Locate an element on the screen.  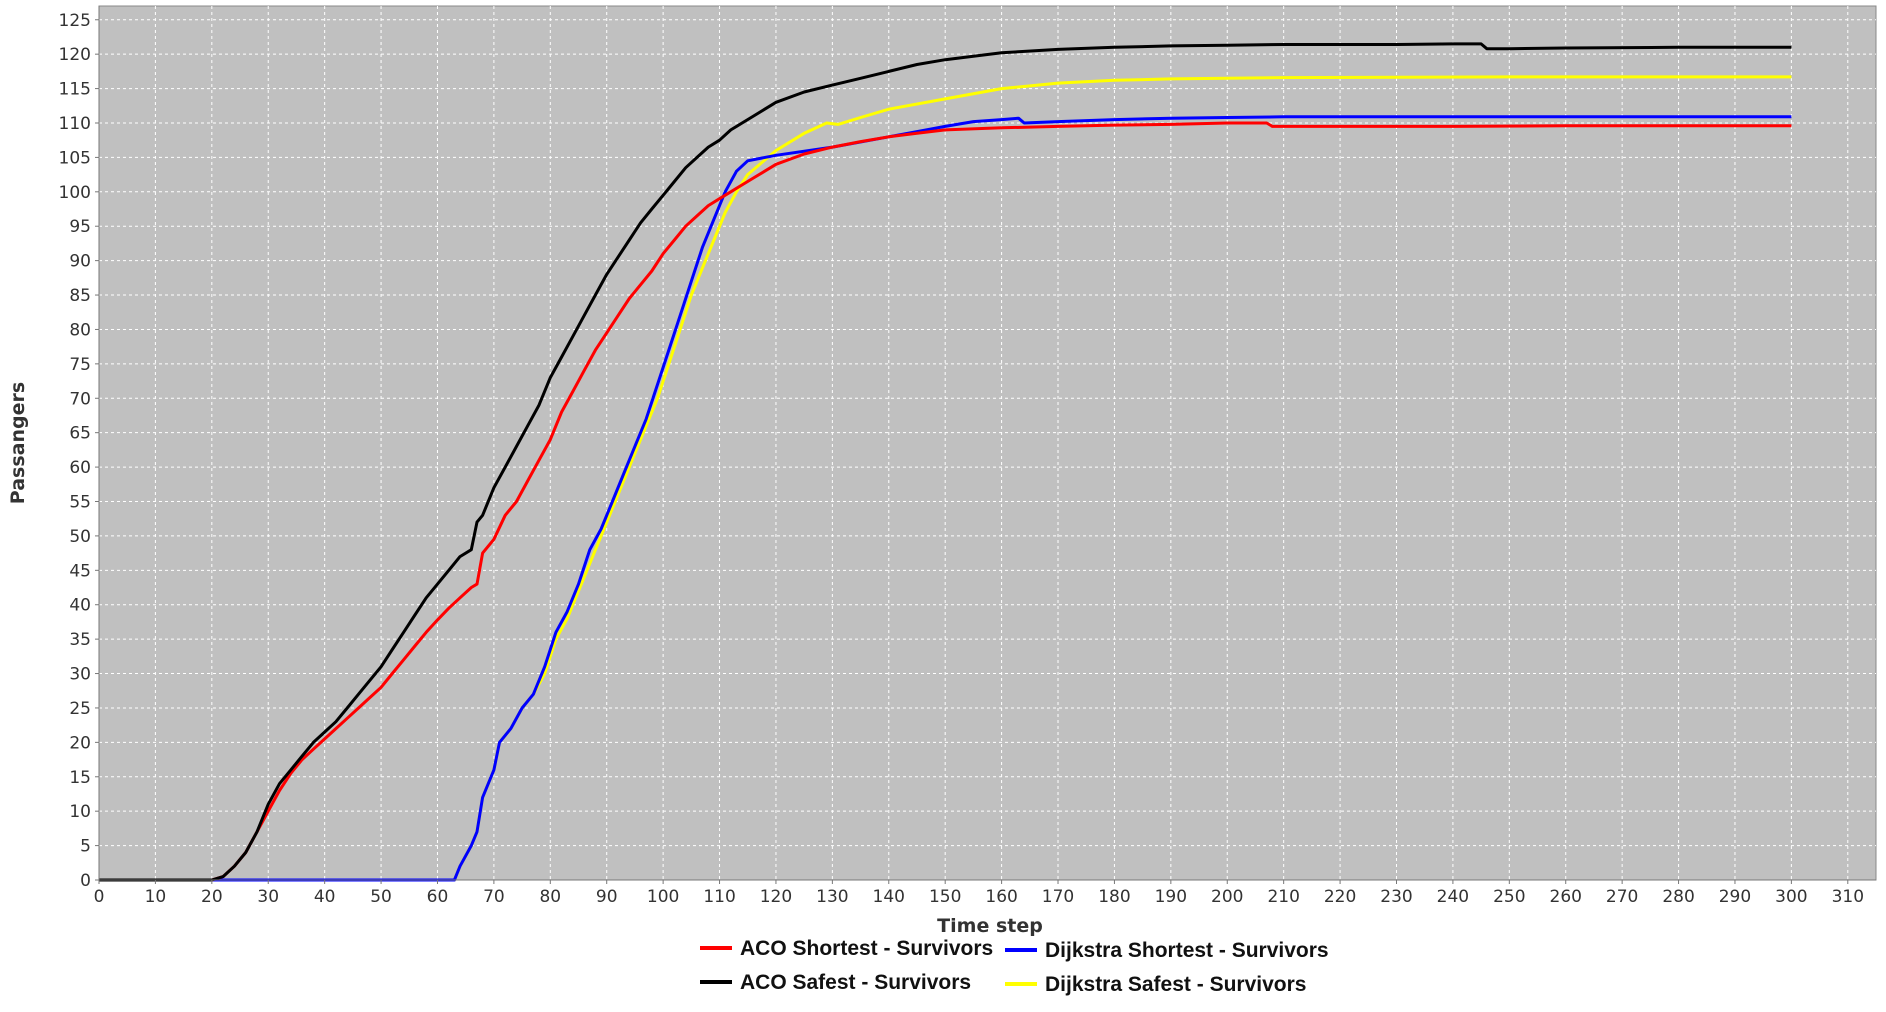
x-tick-label: 300 is located at coordinates (1791, 897).